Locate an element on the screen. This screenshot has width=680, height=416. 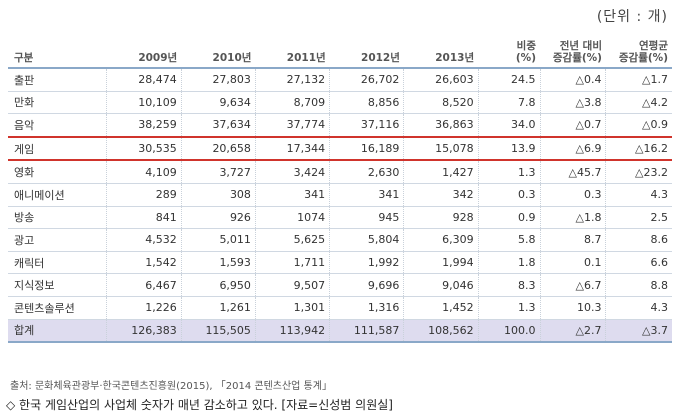
table-cell: 27,803 is located at coordinates (218, 80).